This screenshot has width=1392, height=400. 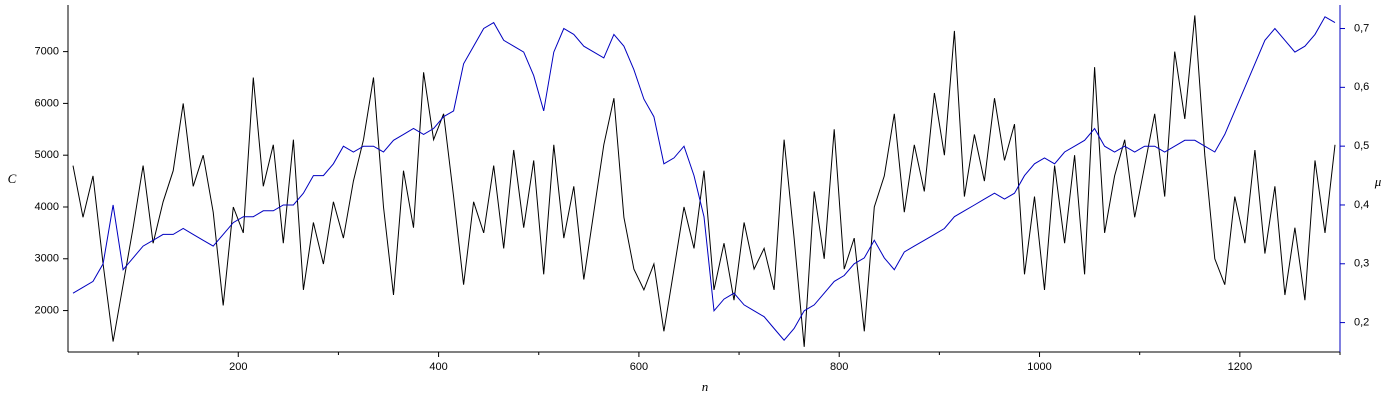 What do you see at coordinates (1361, 322) in the screenshot?
I see `y2-tick-label: 0,2` at bounding box center [1361, 322].